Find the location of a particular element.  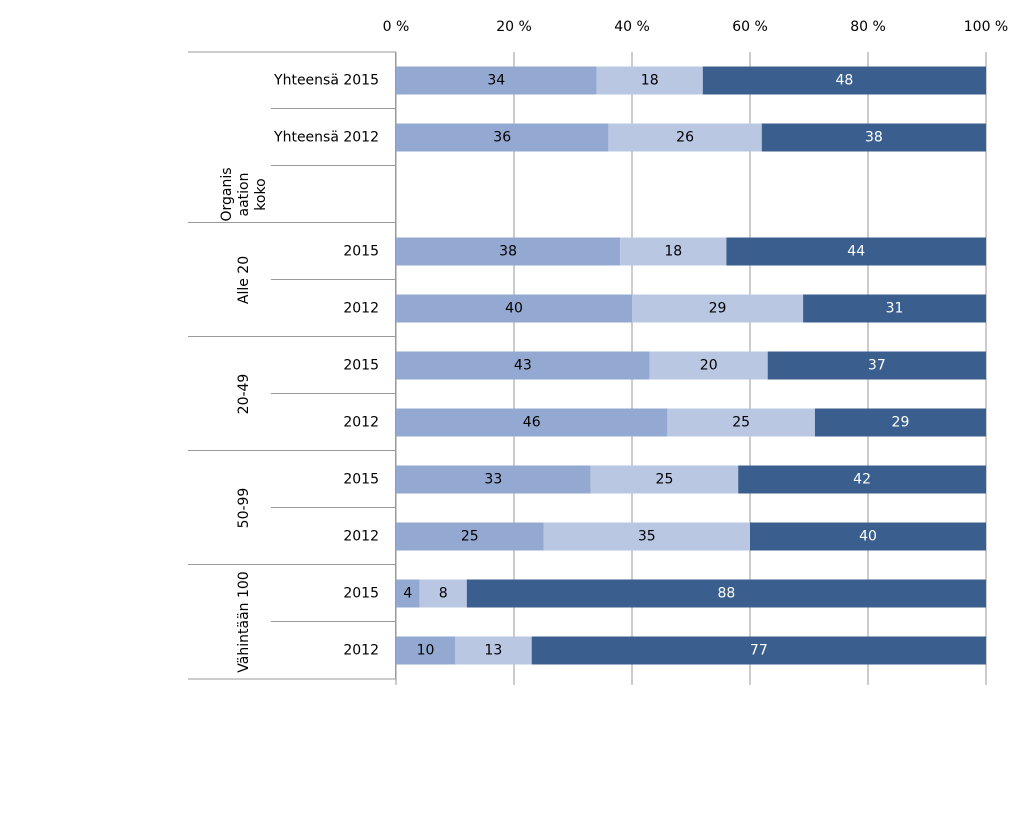

data-label: 10 is located at coordinates (426, 651).